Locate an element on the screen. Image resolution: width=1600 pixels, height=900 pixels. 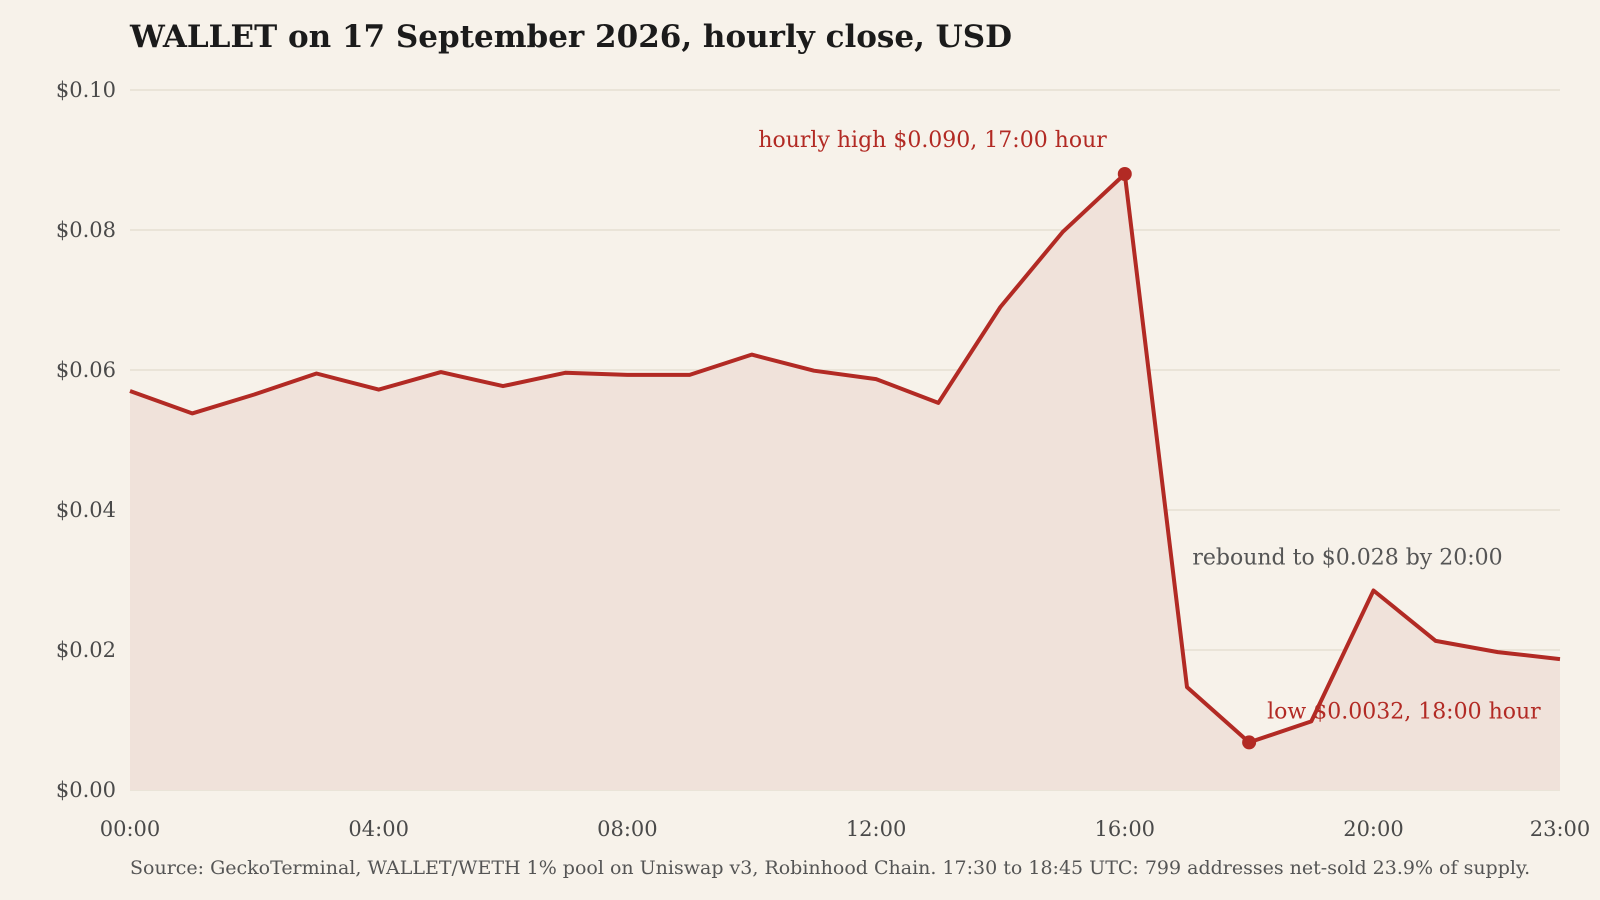
annotation-label: low $0.0032, 18:00 hour is located at coordinates (1404, 711).